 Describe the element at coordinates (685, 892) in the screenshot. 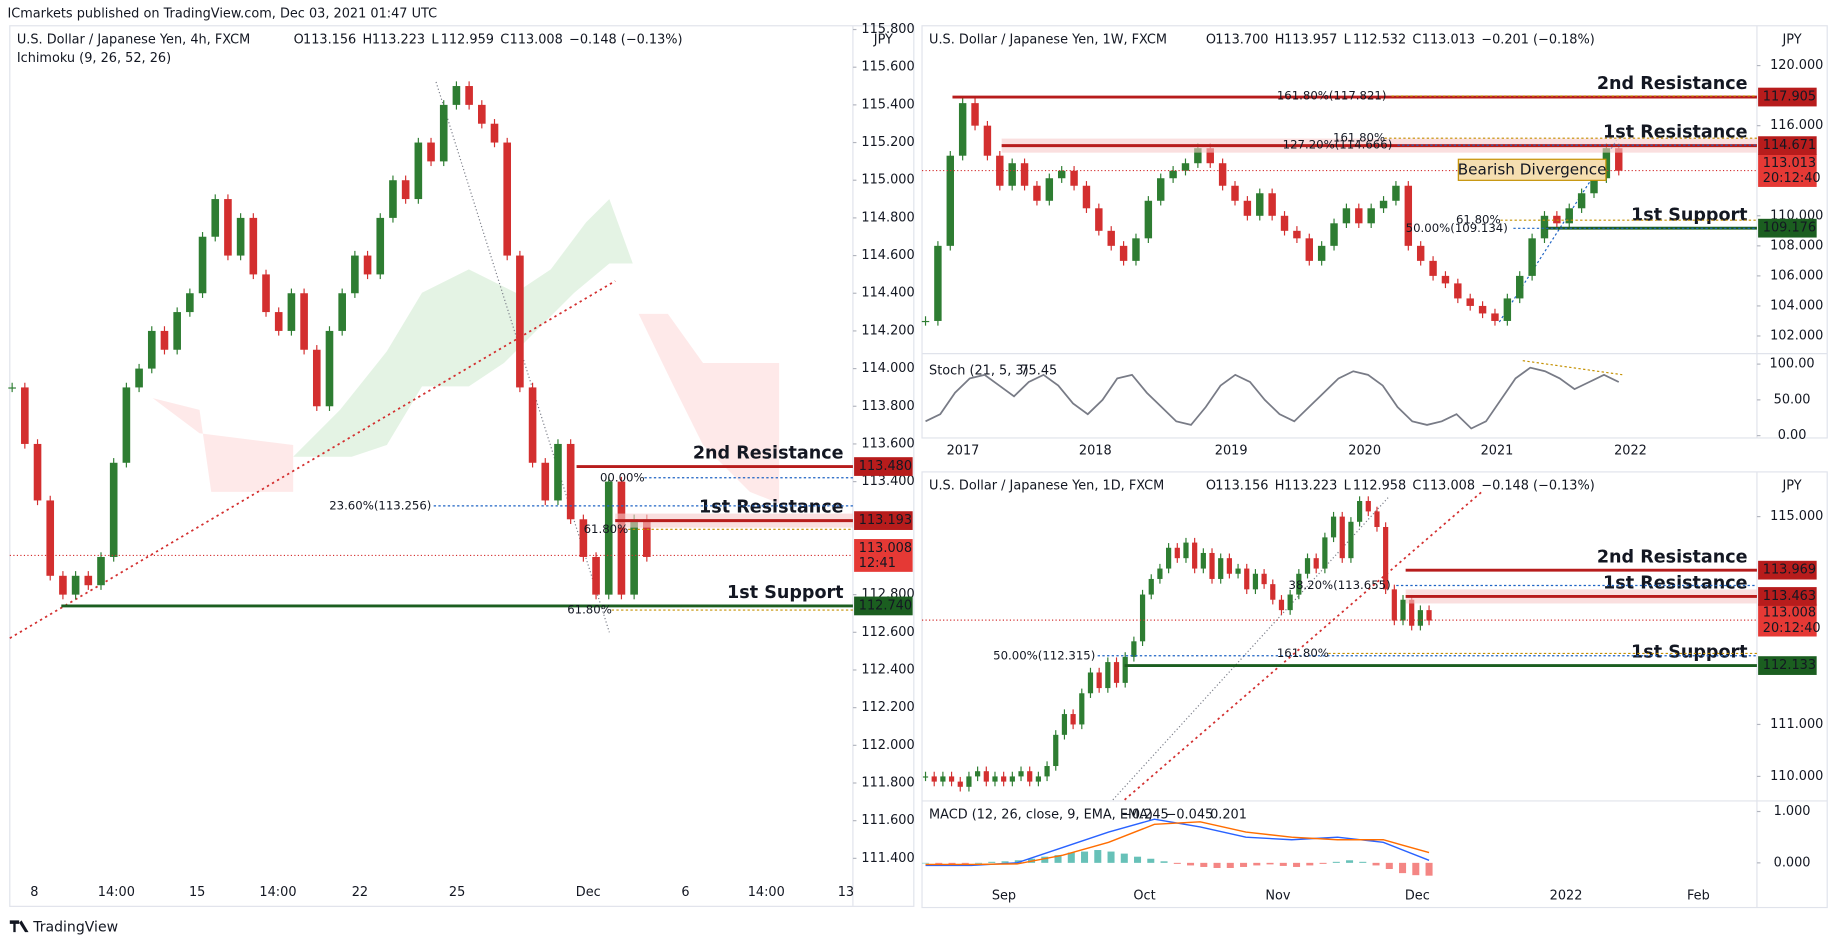

I see `x-tick-label: 6` at that location.